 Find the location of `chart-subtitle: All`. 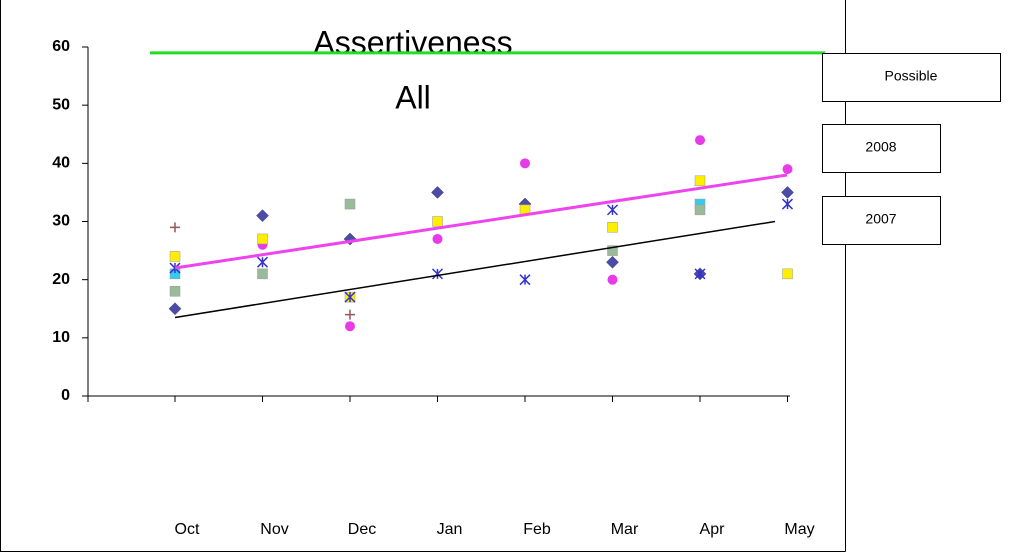

chart-subtitle: All is located at coordinates (413, 97).